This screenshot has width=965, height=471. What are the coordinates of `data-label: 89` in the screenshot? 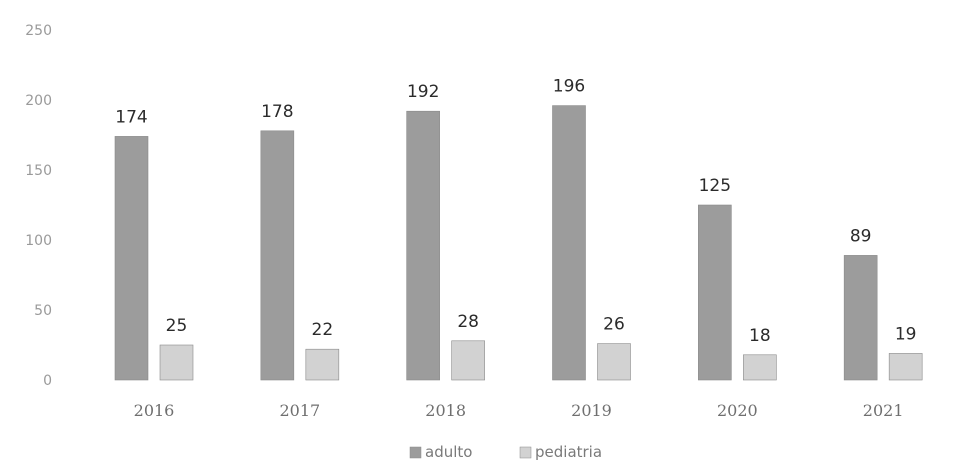 It's located at (861, 236).